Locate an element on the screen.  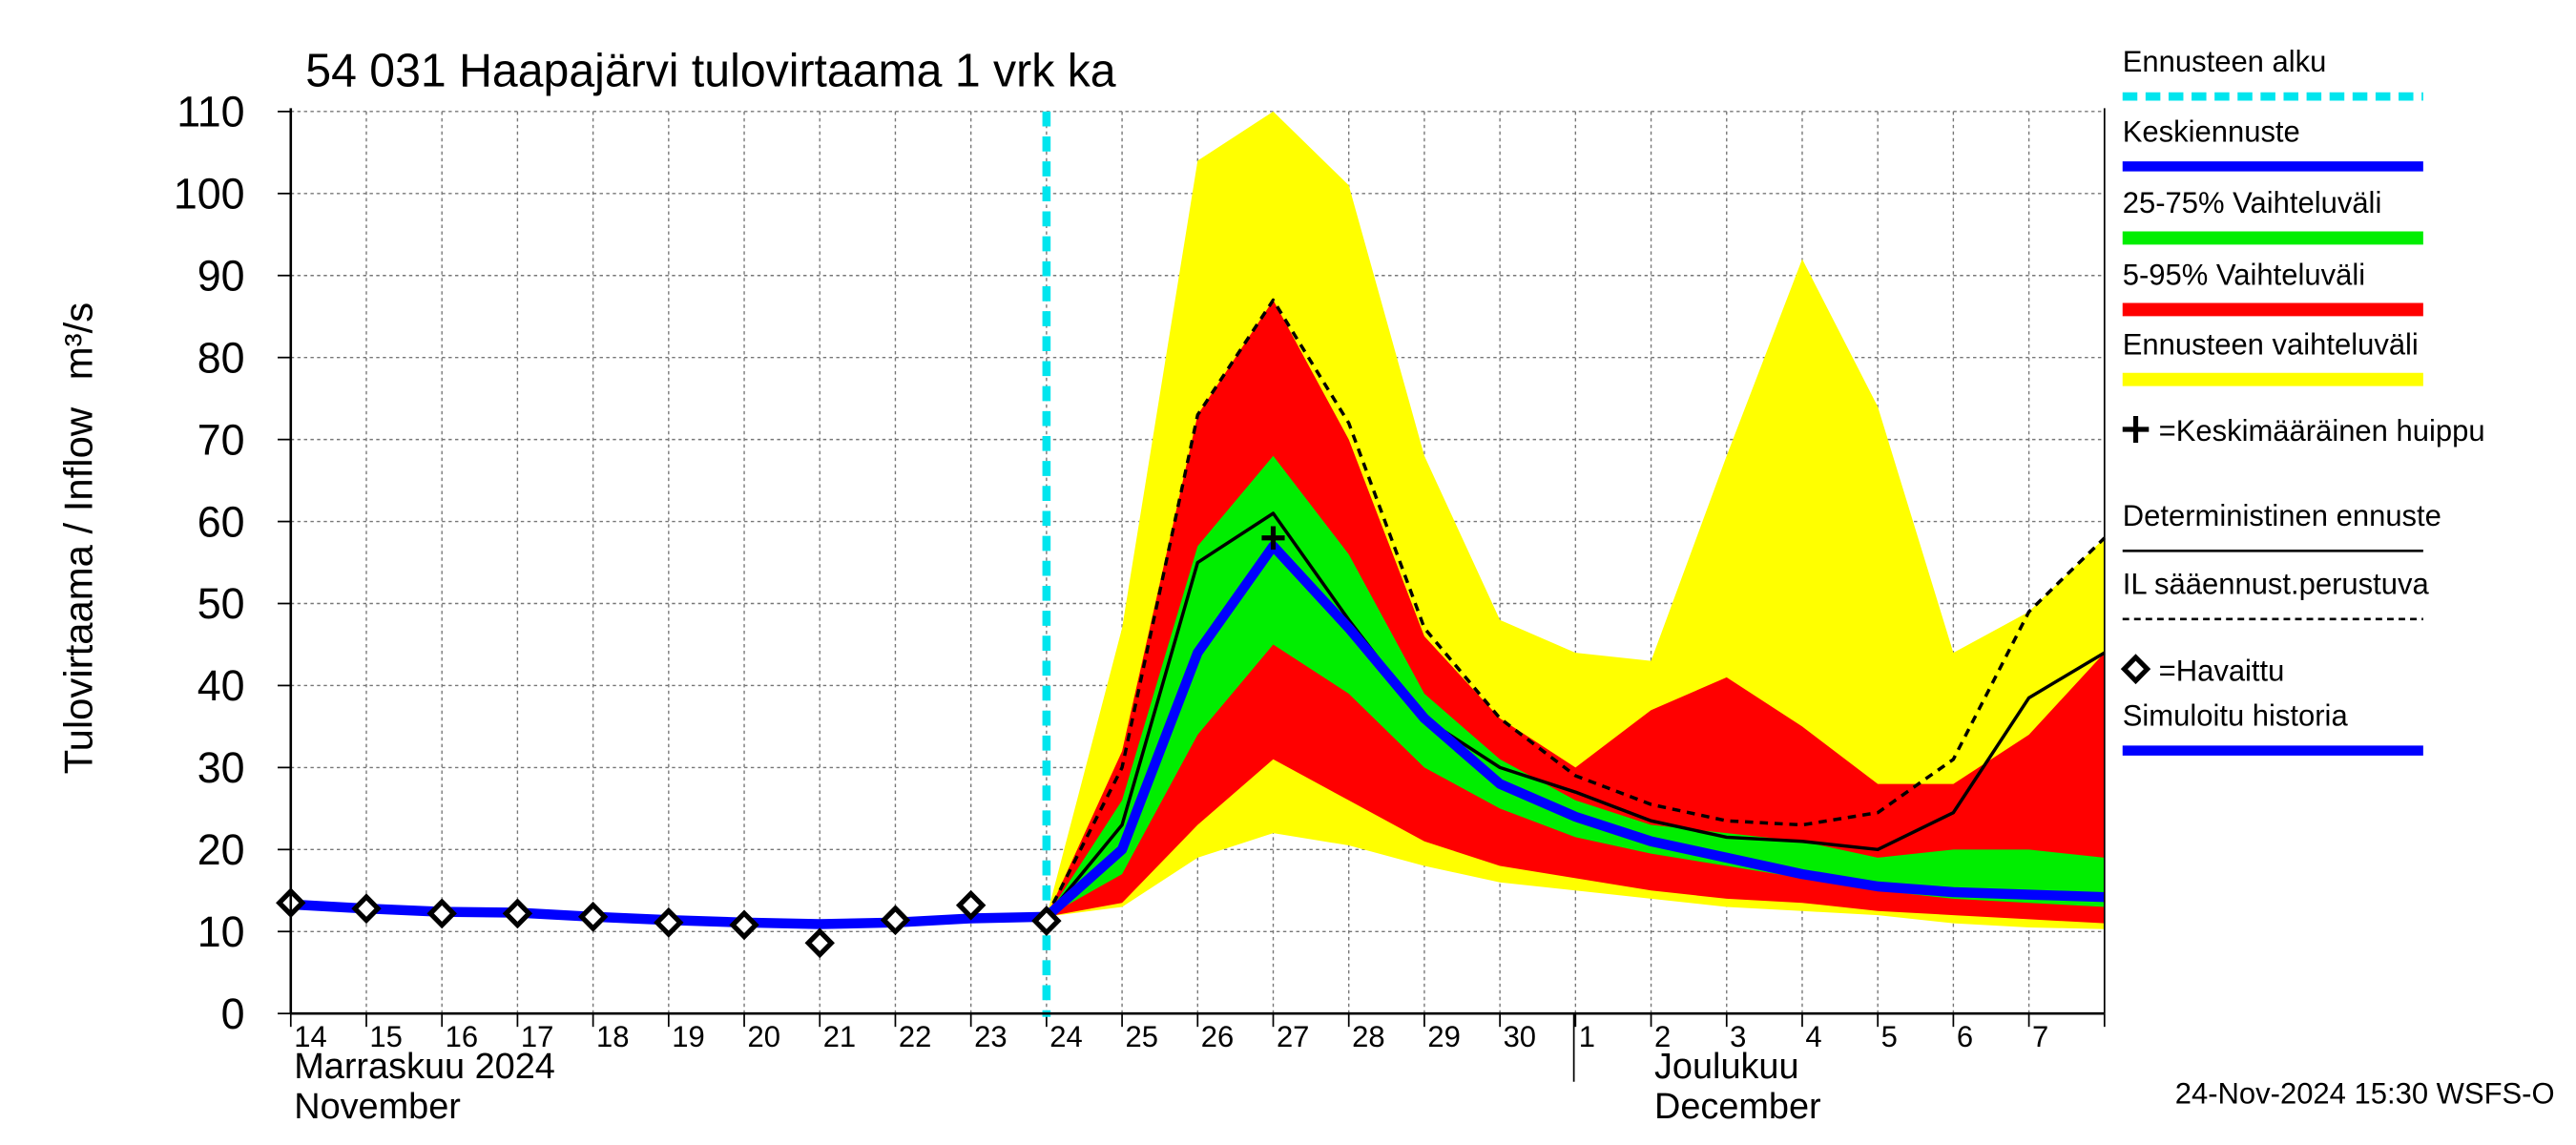
x-tick-label: 16 is located at coordinates (462, 1036).